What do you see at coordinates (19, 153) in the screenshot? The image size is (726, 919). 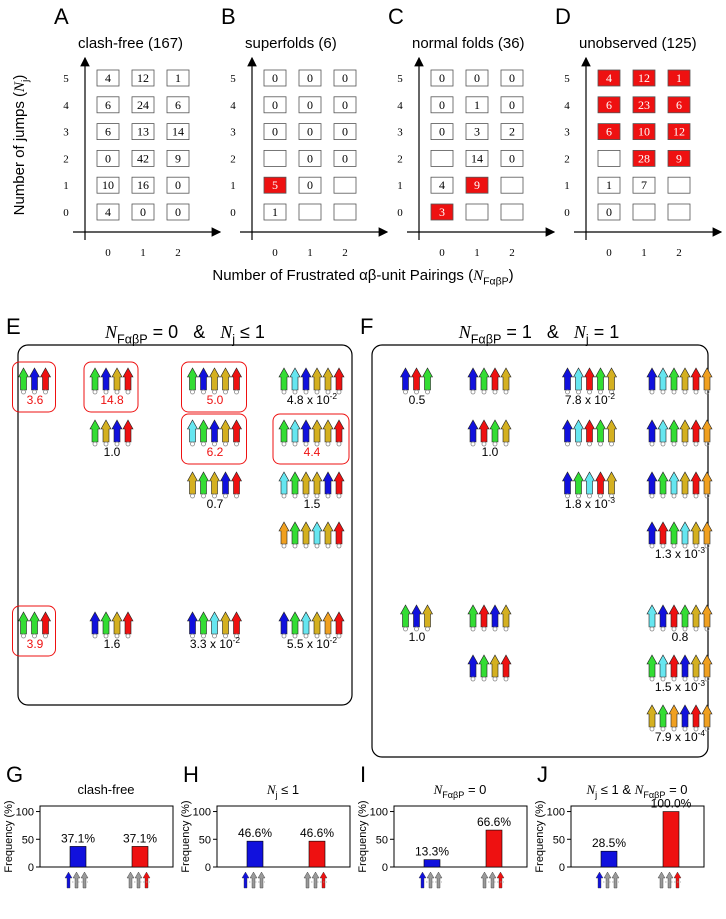 I see `text-run: Number of jumps (` at bounding box center [19, 153].